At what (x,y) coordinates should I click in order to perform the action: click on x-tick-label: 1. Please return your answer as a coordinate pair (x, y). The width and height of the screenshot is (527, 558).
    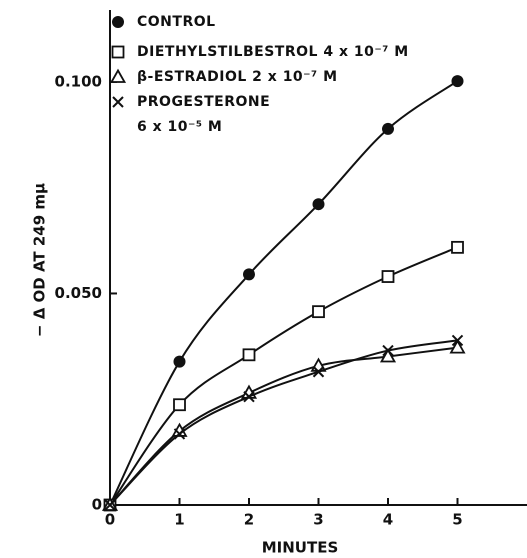
    Looking at the image, I should click on (179, 520).